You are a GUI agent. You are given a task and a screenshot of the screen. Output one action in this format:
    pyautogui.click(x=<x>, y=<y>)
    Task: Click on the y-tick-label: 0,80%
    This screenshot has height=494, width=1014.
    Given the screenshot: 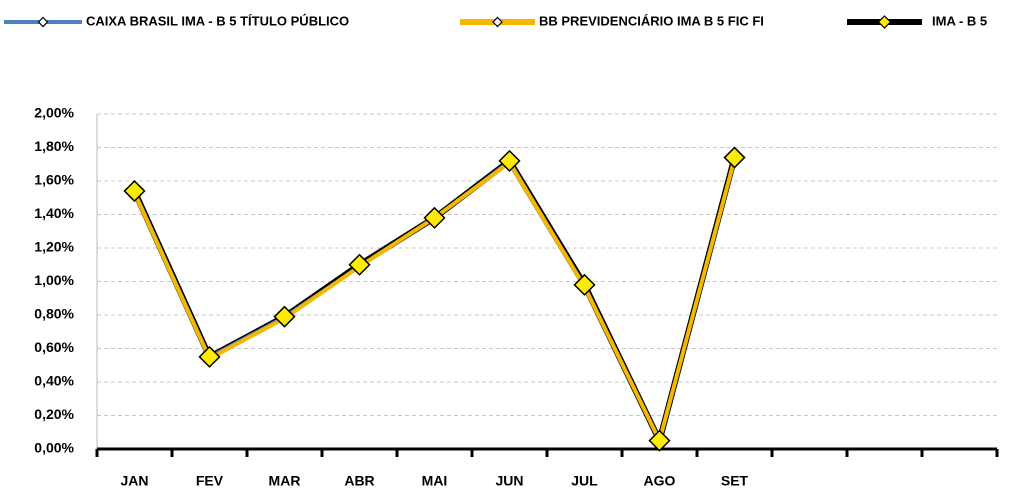 What is the action you would take?
    pyautogui.click(x=54, y=314)
    